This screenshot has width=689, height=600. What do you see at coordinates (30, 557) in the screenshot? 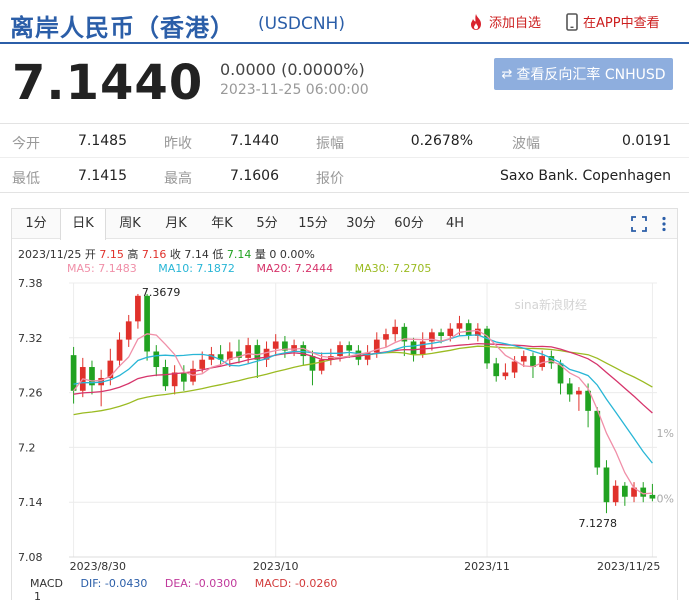
I see `y-tick-label: 7.08` at bounding box center [30, 557].